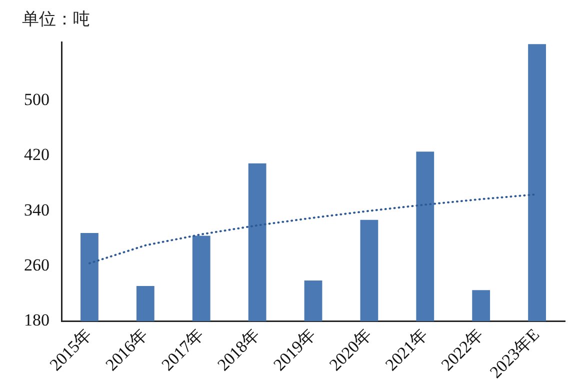 The height and width of the screenshot is (389, 585). Describe the element at coordinates (37, 264) in the screenshot. I see `y-tick-label: 260` at that location.